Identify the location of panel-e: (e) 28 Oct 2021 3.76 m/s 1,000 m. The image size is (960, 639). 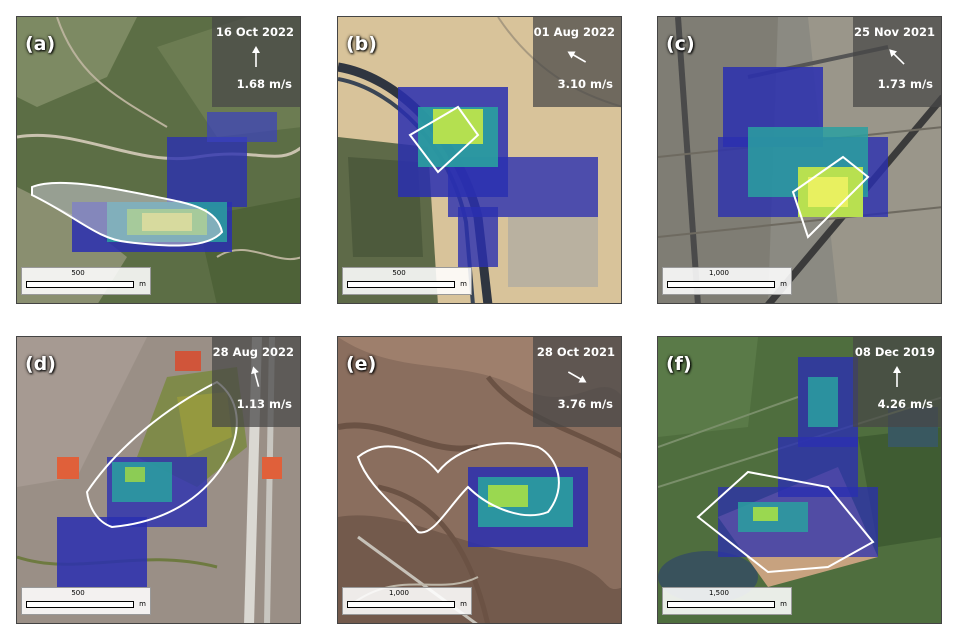
(479, 480).